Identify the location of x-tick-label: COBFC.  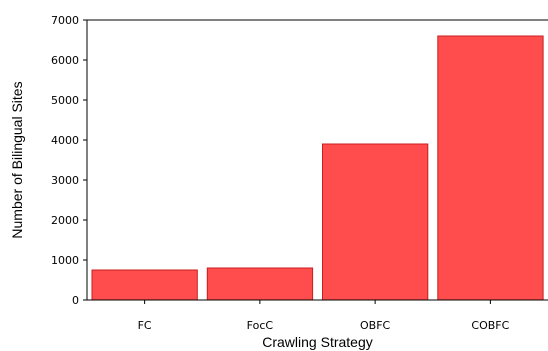
(490, 325).